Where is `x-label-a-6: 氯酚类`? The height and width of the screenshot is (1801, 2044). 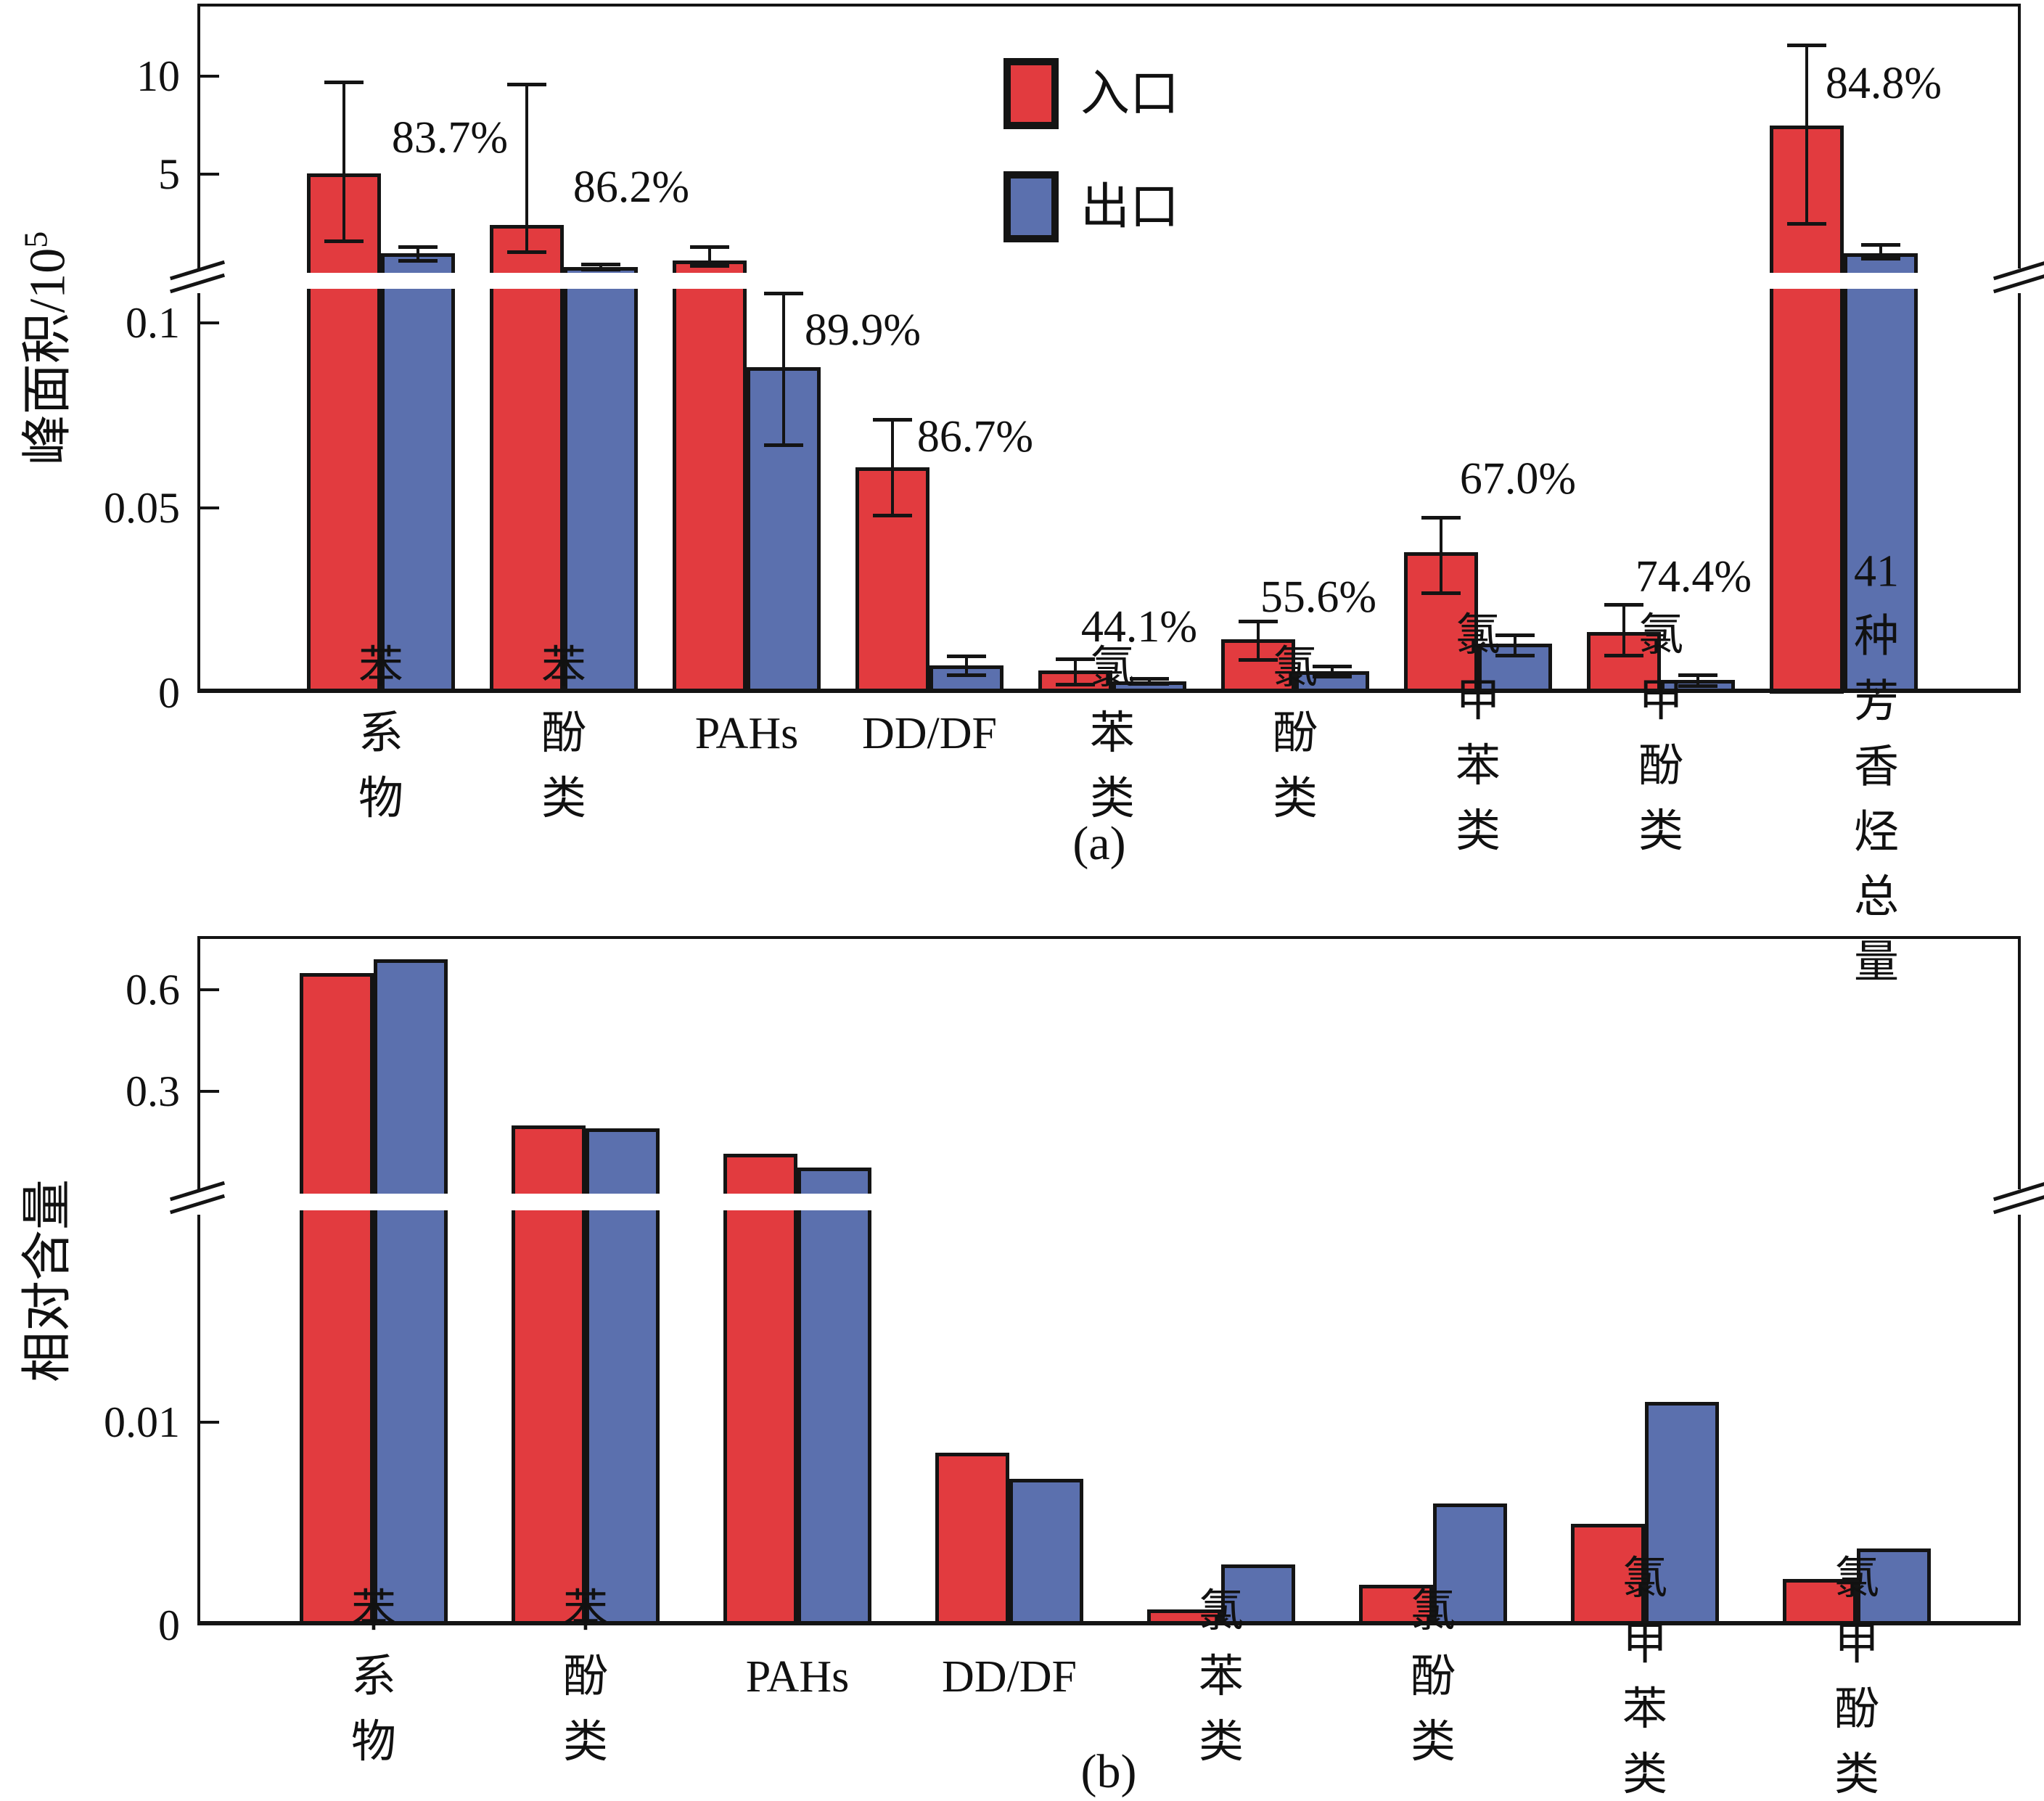 x-label-a-6: 氯酚类 is located at coordinates (1295, 734).